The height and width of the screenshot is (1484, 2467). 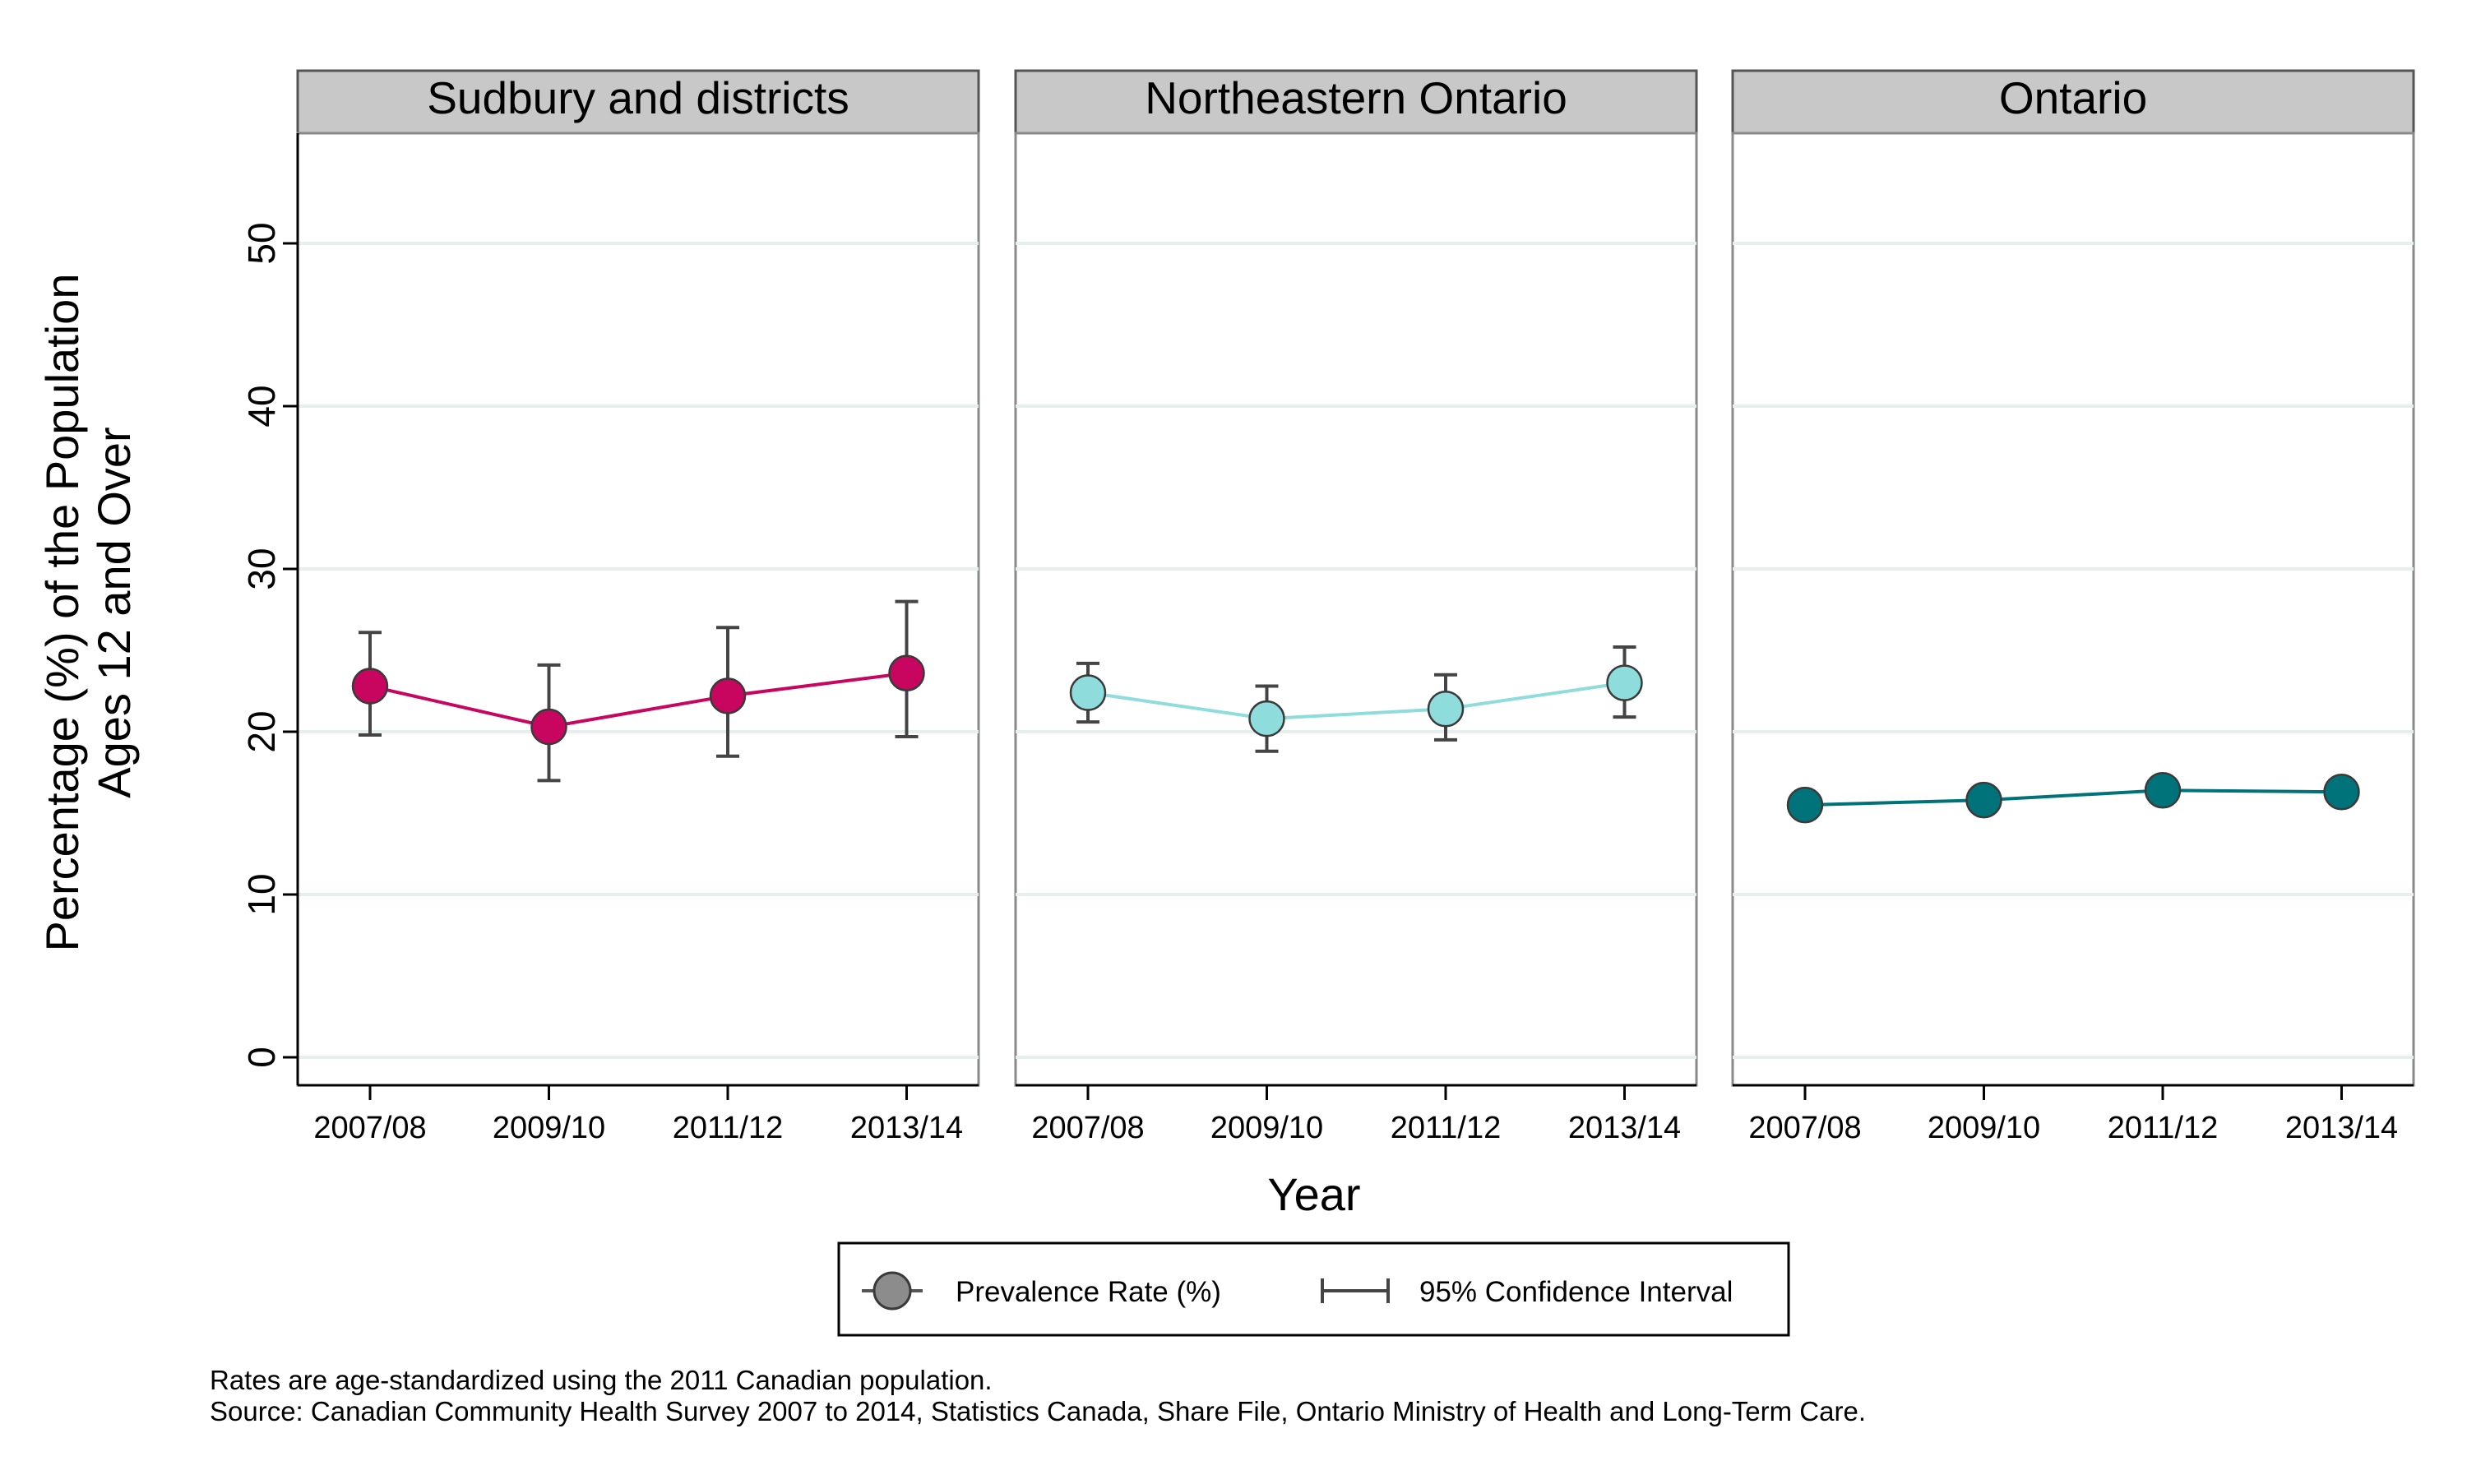 I want to click on y-tick-label: 10, so click(x=261, y=894).